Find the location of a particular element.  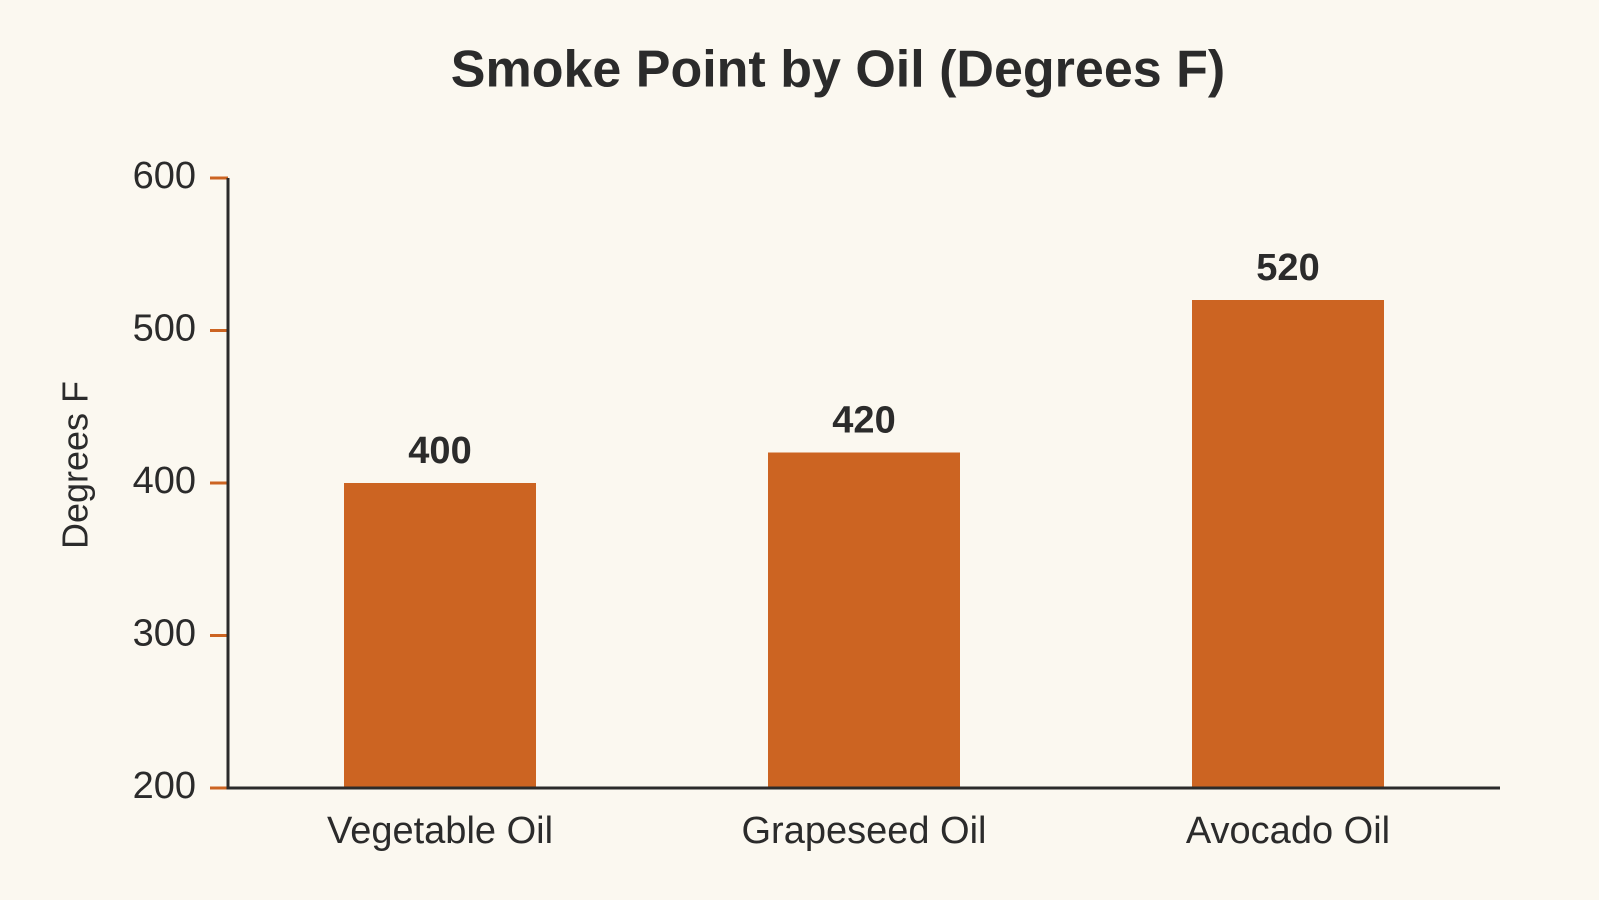

data-label: 420 is located at coordinates (863, 421).